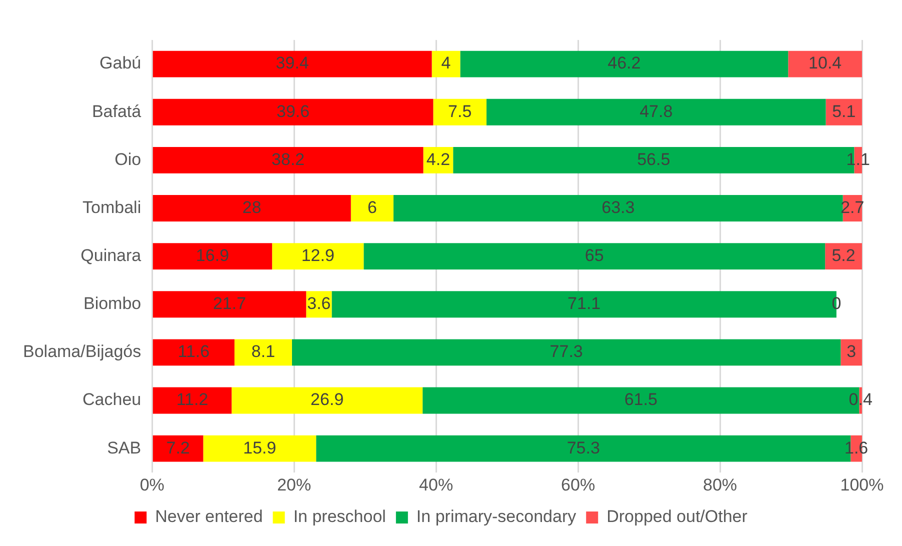 This screenshot has height=546, width=902. Describe the element at coordinates (583, 448) in the screenshot. I see `data-label: 75.3` at that location.